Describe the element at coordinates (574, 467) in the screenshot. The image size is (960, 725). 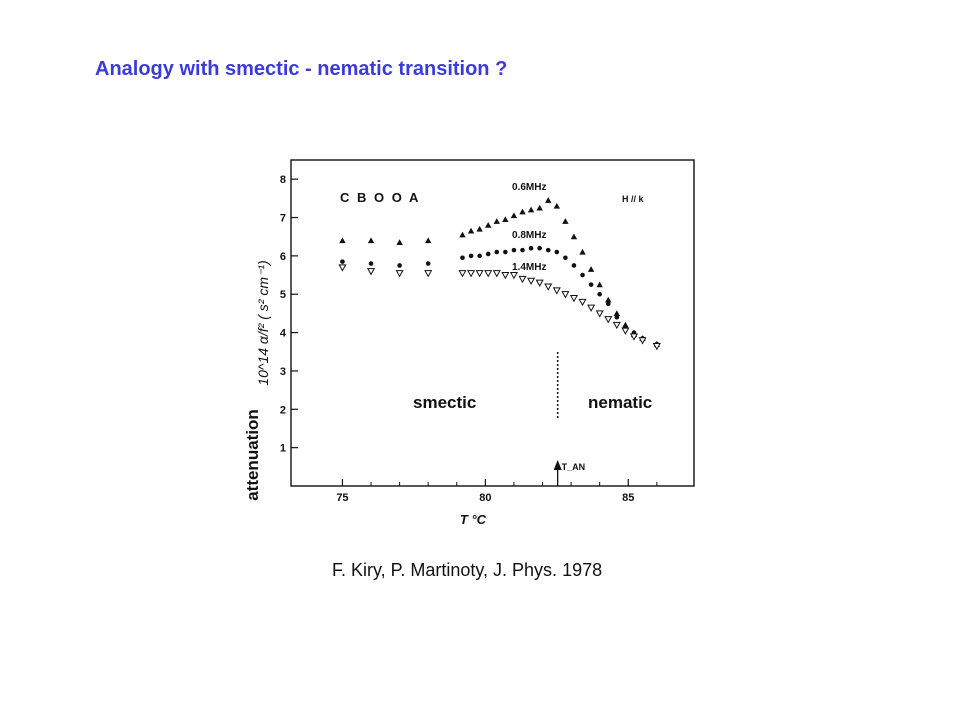
I see `transition-label: T_AN` at that location.